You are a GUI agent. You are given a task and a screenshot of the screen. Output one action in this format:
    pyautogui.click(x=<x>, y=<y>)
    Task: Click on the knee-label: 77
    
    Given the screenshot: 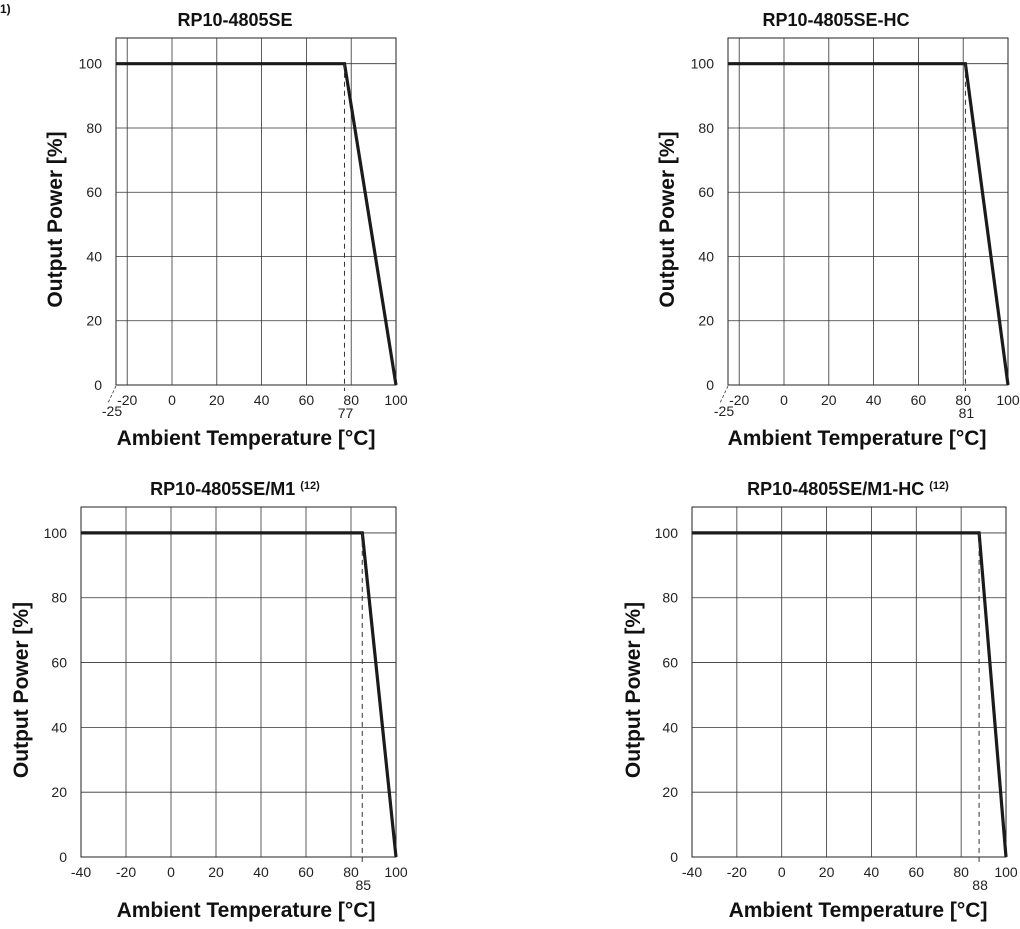 What is the action you would take?
    pyautogui.click(x=346, y=413)
    